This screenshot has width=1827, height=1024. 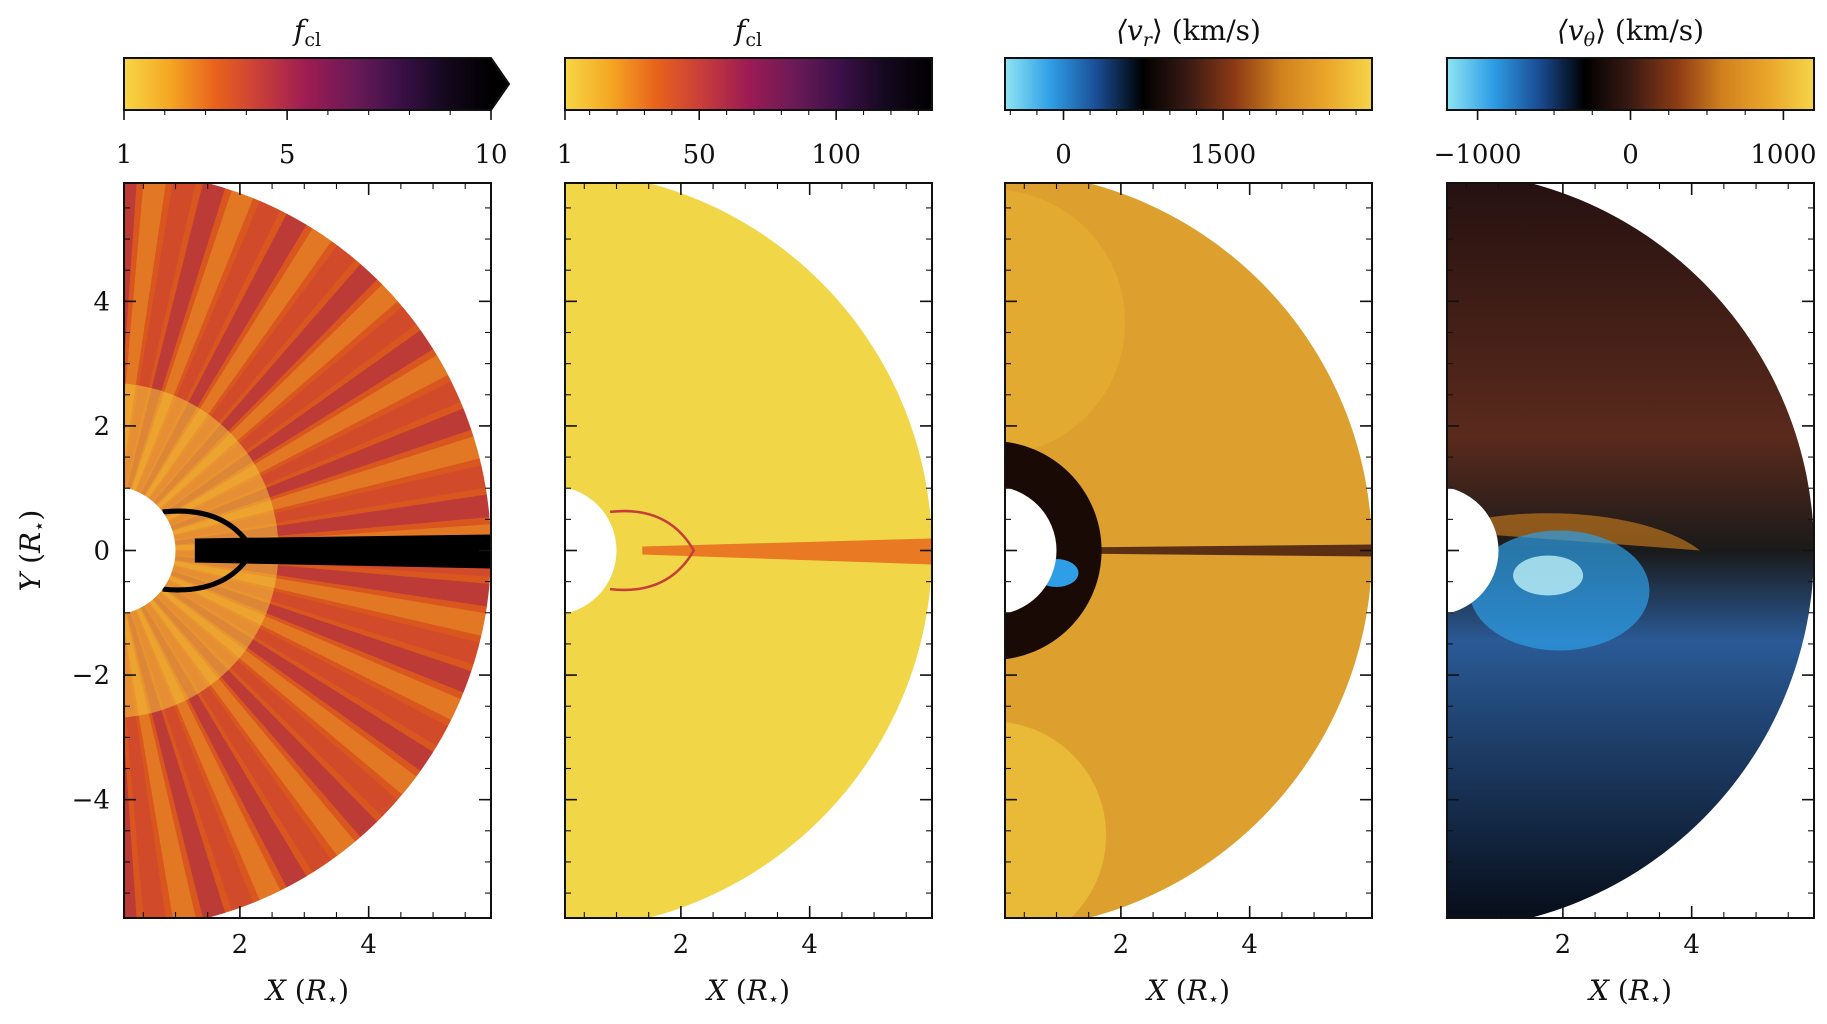 I want to click on colorbar-tick-label: 1500, so click(x=1223, y=155).